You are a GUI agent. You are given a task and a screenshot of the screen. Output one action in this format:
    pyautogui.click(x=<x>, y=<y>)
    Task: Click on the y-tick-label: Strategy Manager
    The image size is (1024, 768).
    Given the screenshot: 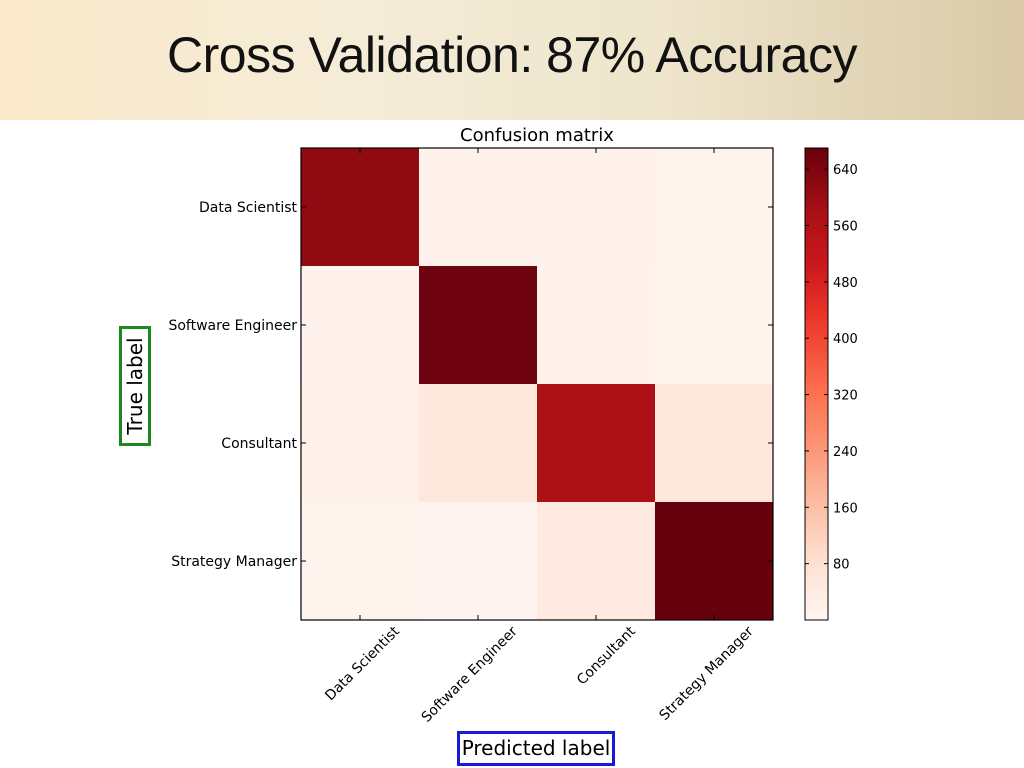 What is the action you would take?
    pyautogui.click(x=234, y=562)
    